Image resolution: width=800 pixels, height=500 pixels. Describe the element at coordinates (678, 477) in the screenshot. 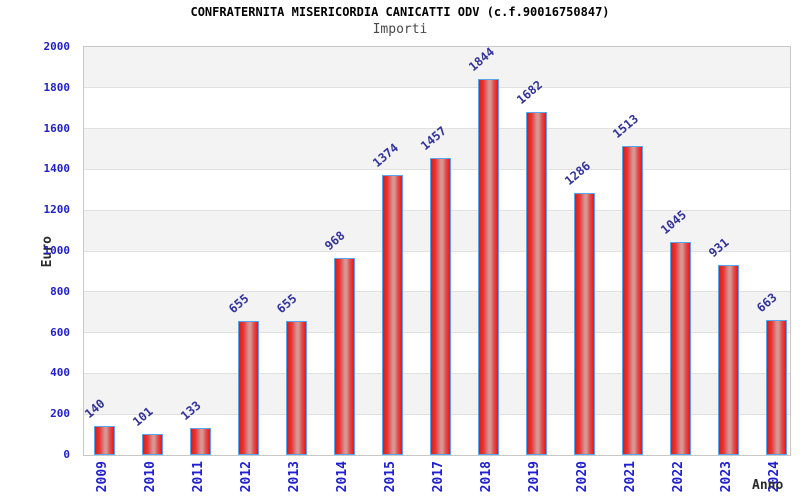

I see `x-tick-label: 2022` at that location.